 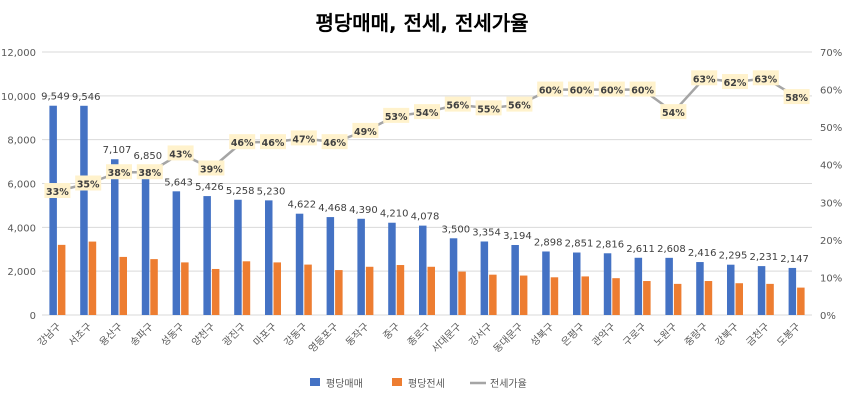 I want to click on x-tick-label: 강서구, so click(x=481, y=335).